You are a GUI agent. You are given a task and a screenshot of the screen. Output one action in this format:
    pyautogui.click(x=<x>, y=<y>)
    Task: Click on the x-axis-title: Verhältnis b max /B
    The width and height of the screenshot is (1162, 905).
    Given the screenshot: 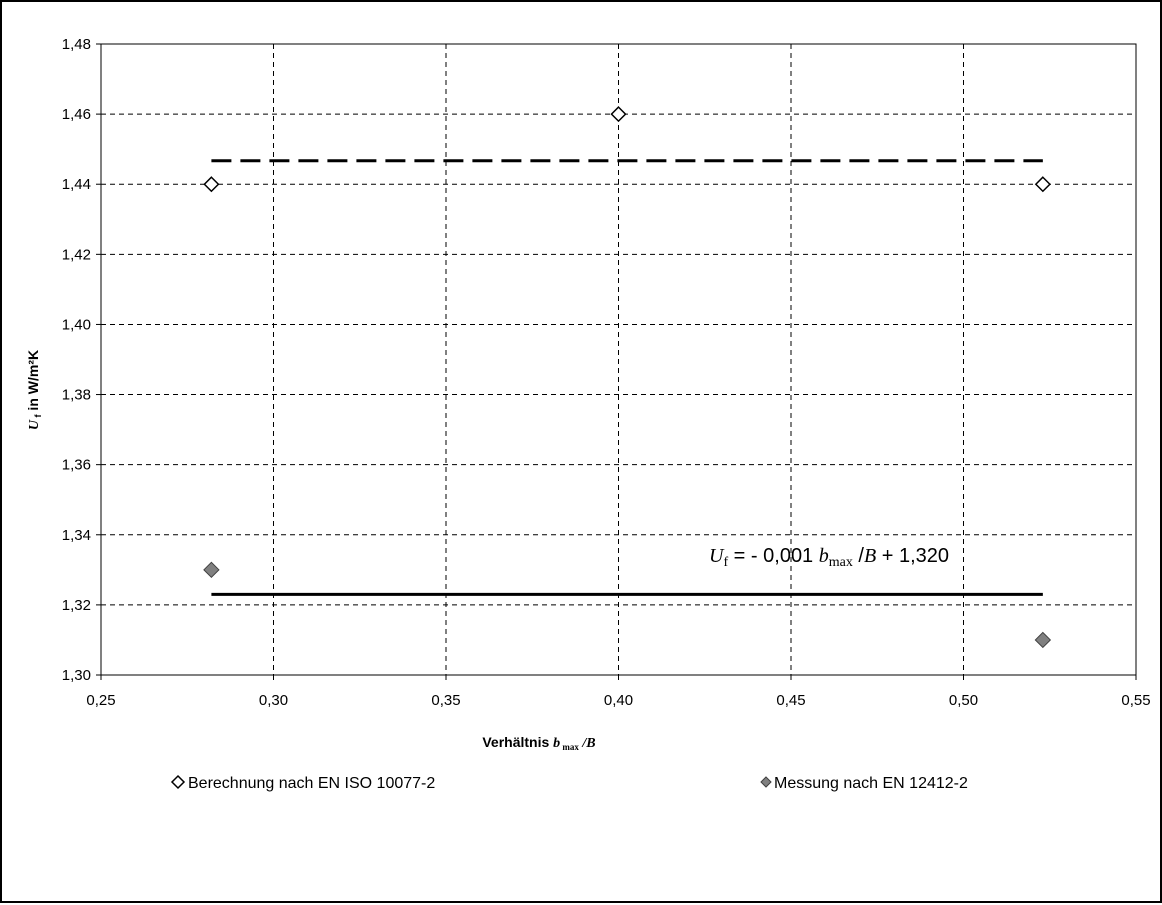 What is the action you would take?
    pyautogui.click(x=538, y=743)
    